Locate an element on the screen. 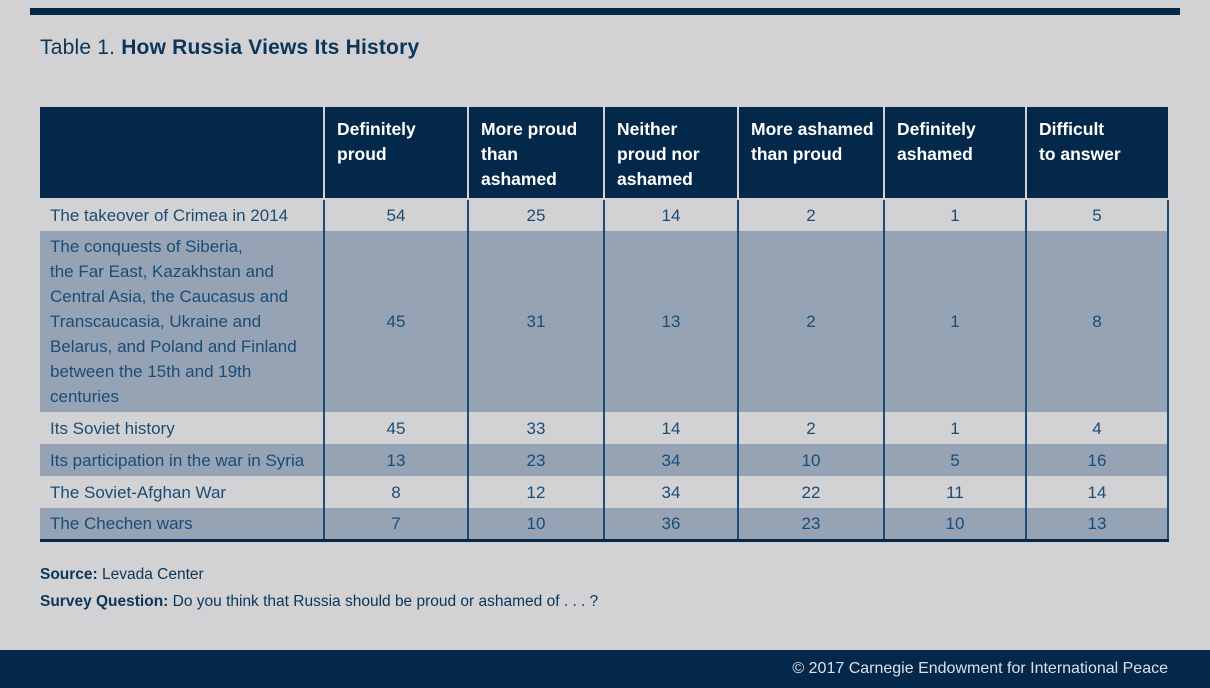 The width and height of the screenshot is (1210, 688). cell-value: 22 is located at coordinates (810, 492).